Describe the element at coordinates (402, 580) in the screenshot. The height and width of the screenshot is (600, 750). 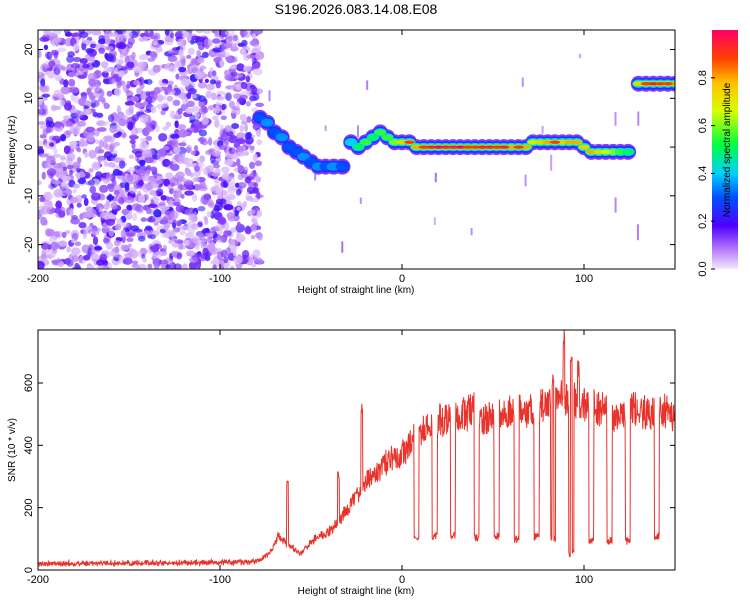
I see `snr-x-tick-label: 0` at that location.